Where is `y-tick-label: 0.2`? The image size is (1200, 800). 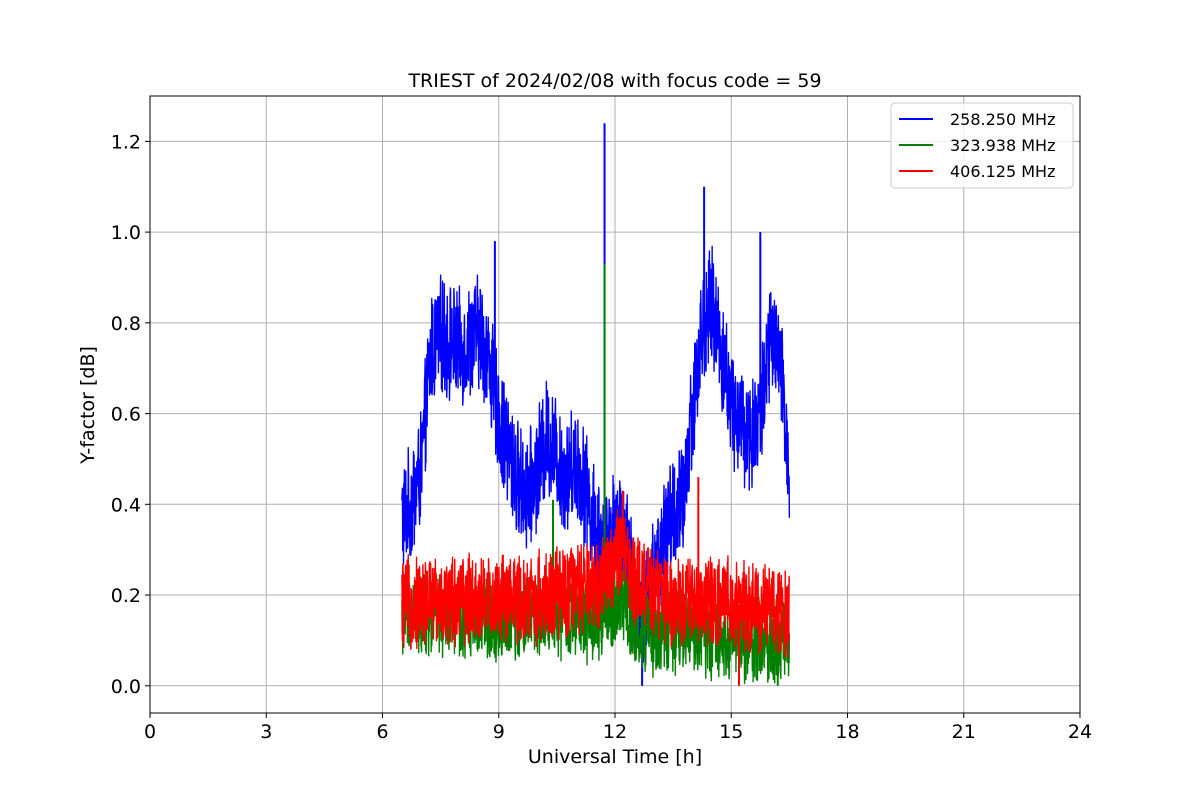
y-tick-label: 0.2 is located at coordinates (126, 596).